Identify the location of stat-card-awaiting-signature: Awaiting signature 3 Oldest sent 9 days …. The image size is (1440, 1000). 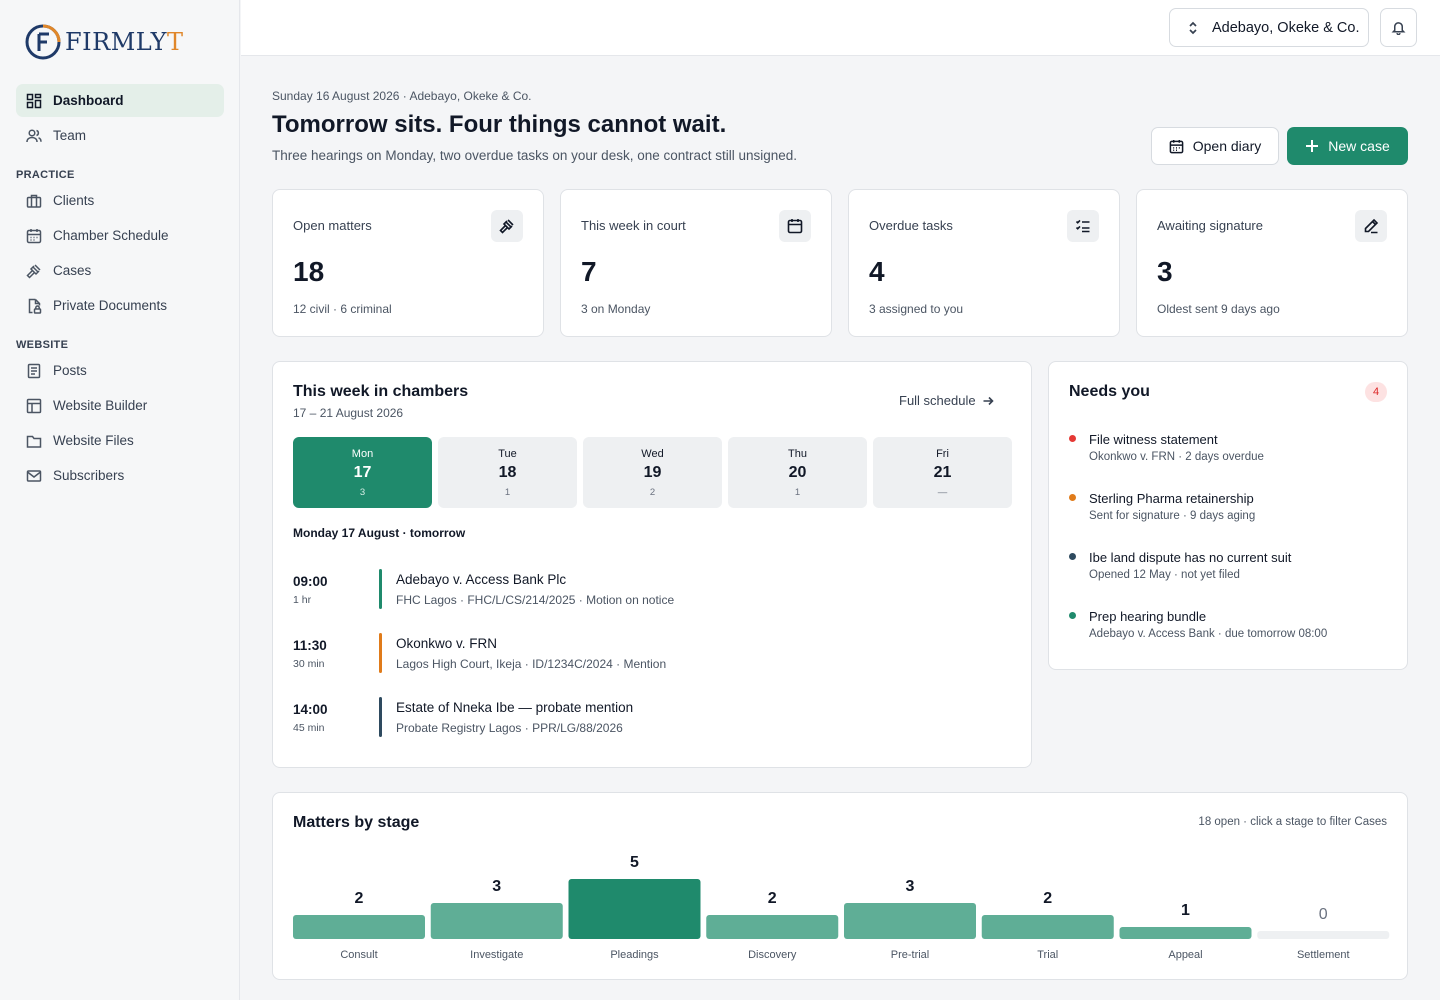
(1272, 263).